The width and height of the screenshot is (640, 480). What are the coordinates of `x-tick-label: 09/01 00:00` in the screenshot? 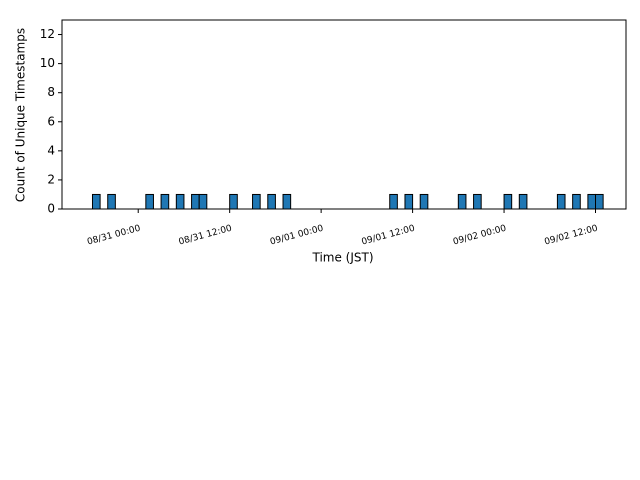 It's located at (297, 236).